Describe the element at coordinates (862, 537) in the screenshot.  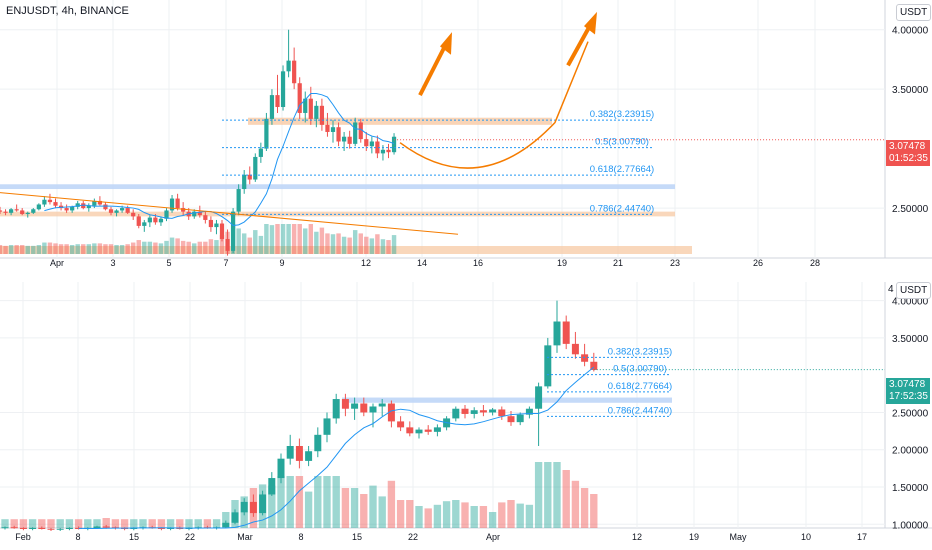
I see `x-tick-label: 17` at that location.